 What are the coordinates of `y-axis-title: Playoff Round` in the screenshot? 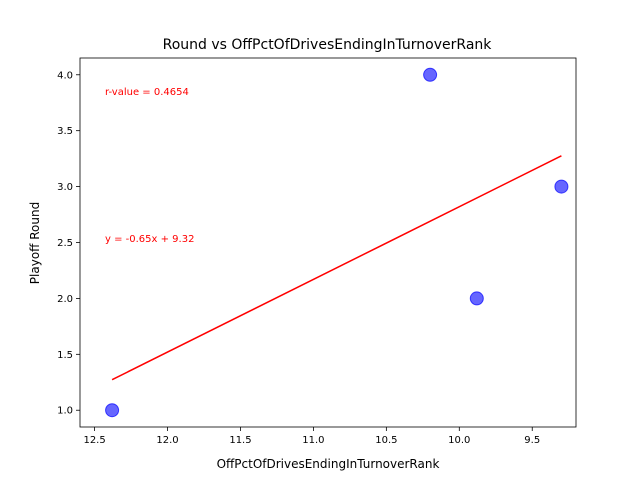 It's located at (35, 243).